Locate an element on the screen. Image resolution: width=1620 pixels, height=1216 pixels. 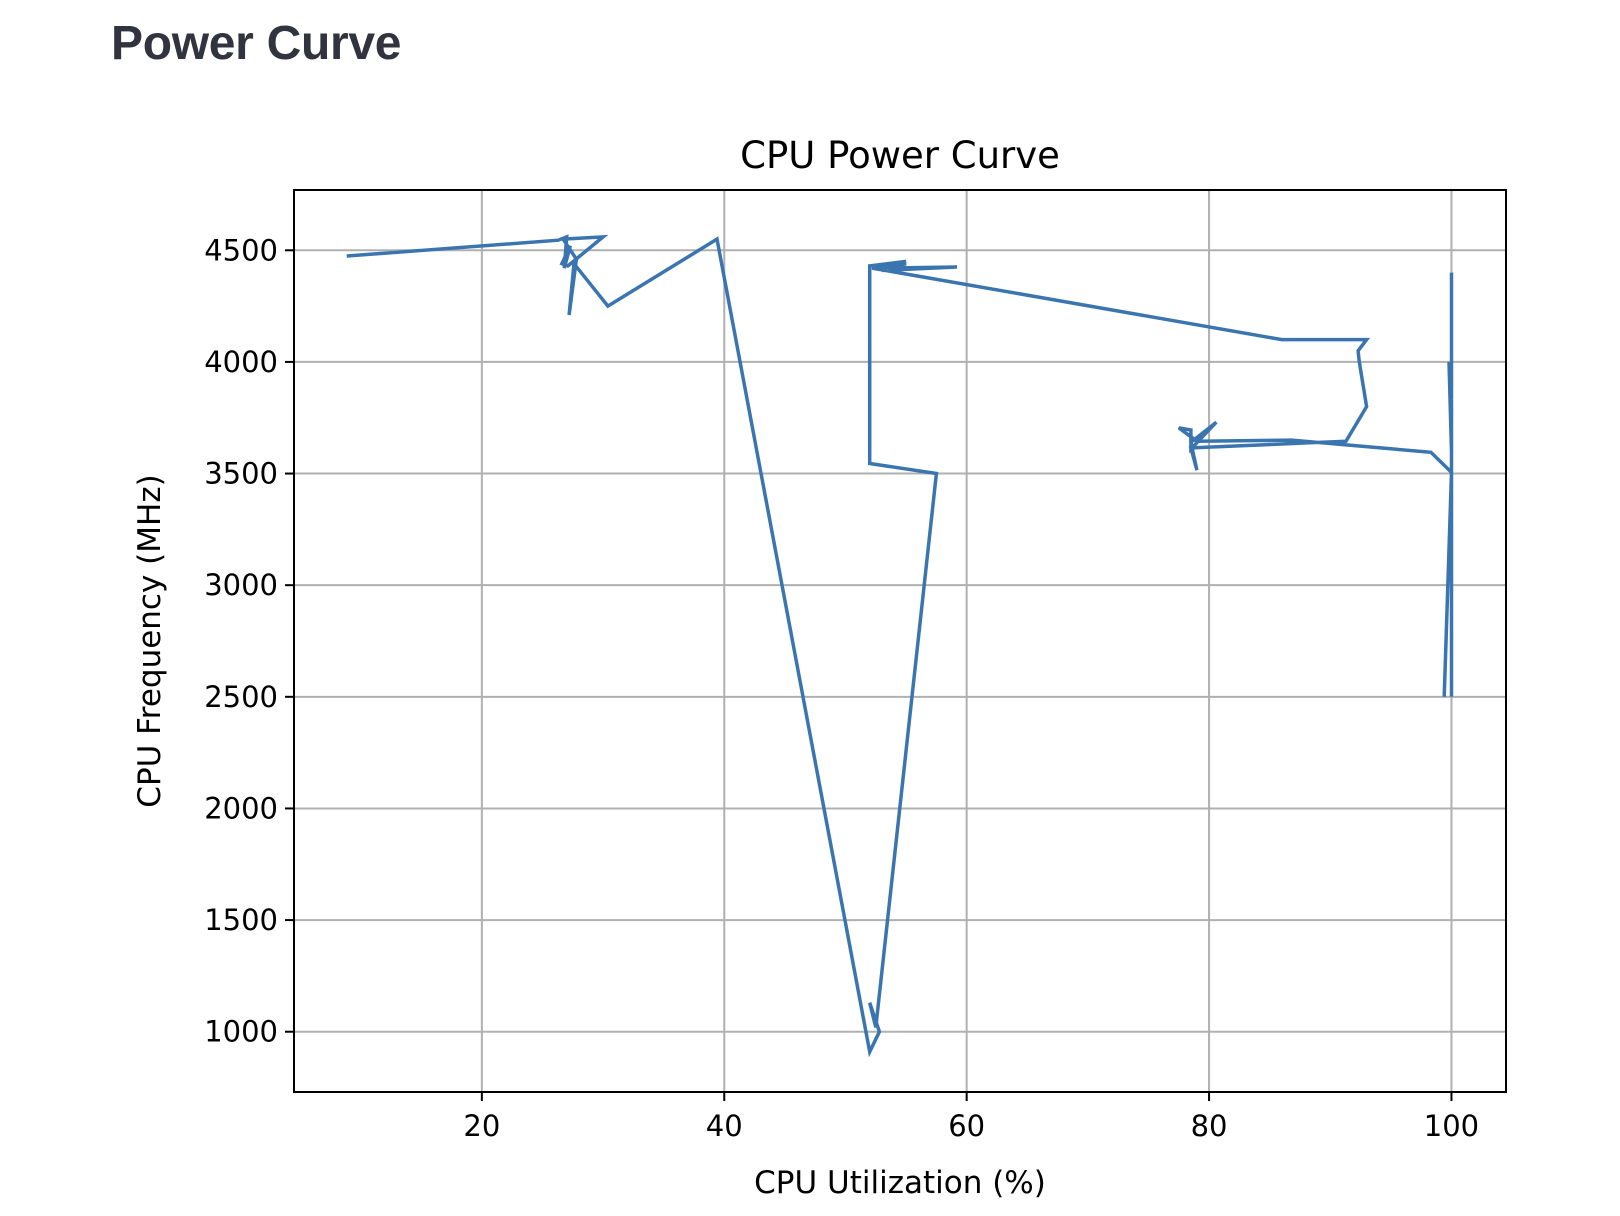
y-tick-label: 2000 is located at coordinates (241, 808).